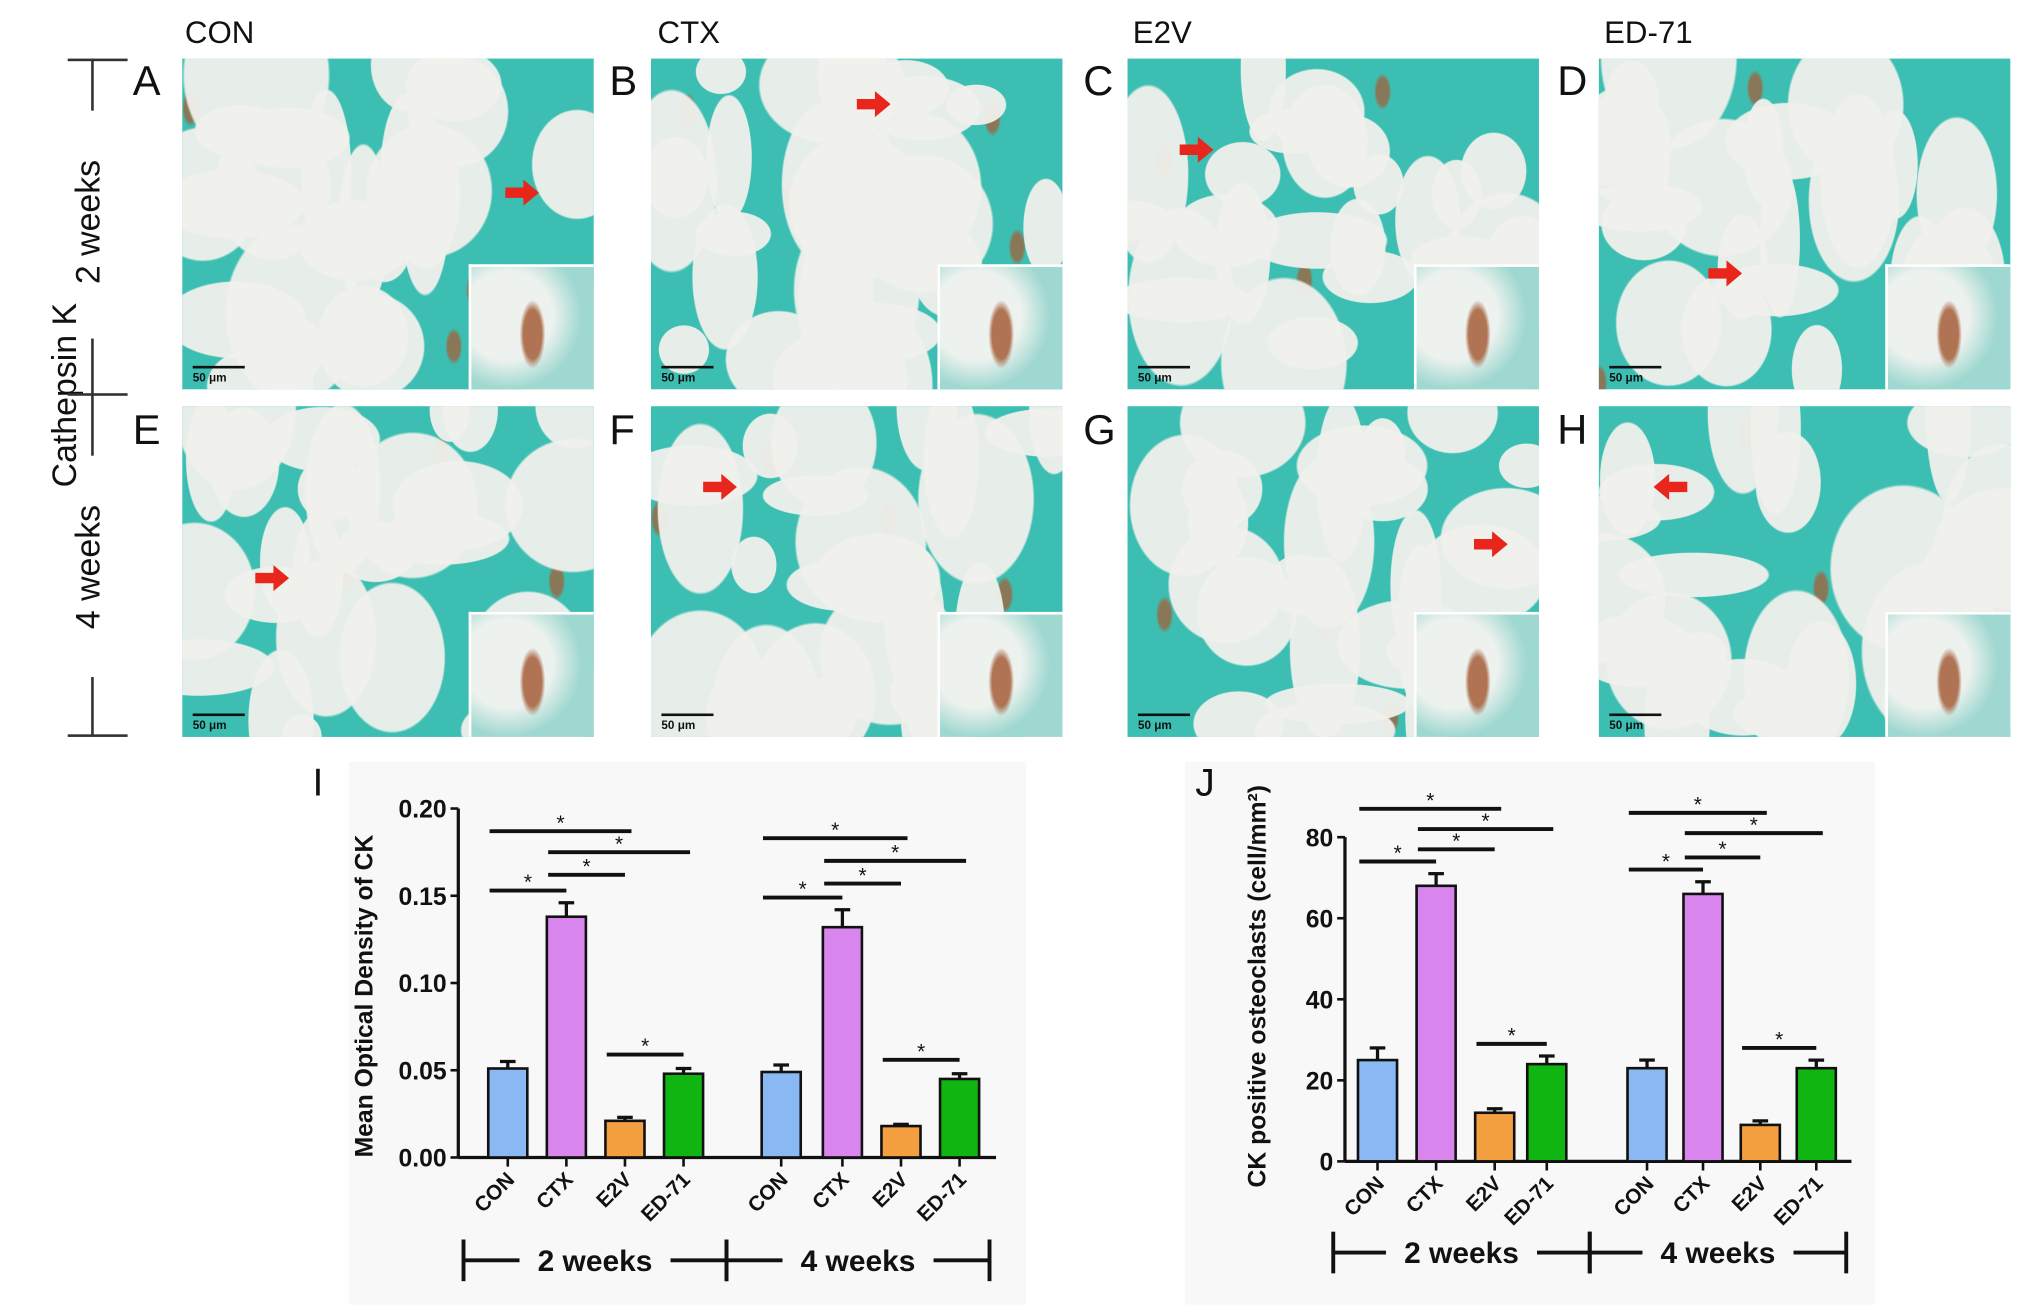  Describe the element at coordinates (1326, 1162) in the screenshot. I see `y-tick-label: 0` at that location.